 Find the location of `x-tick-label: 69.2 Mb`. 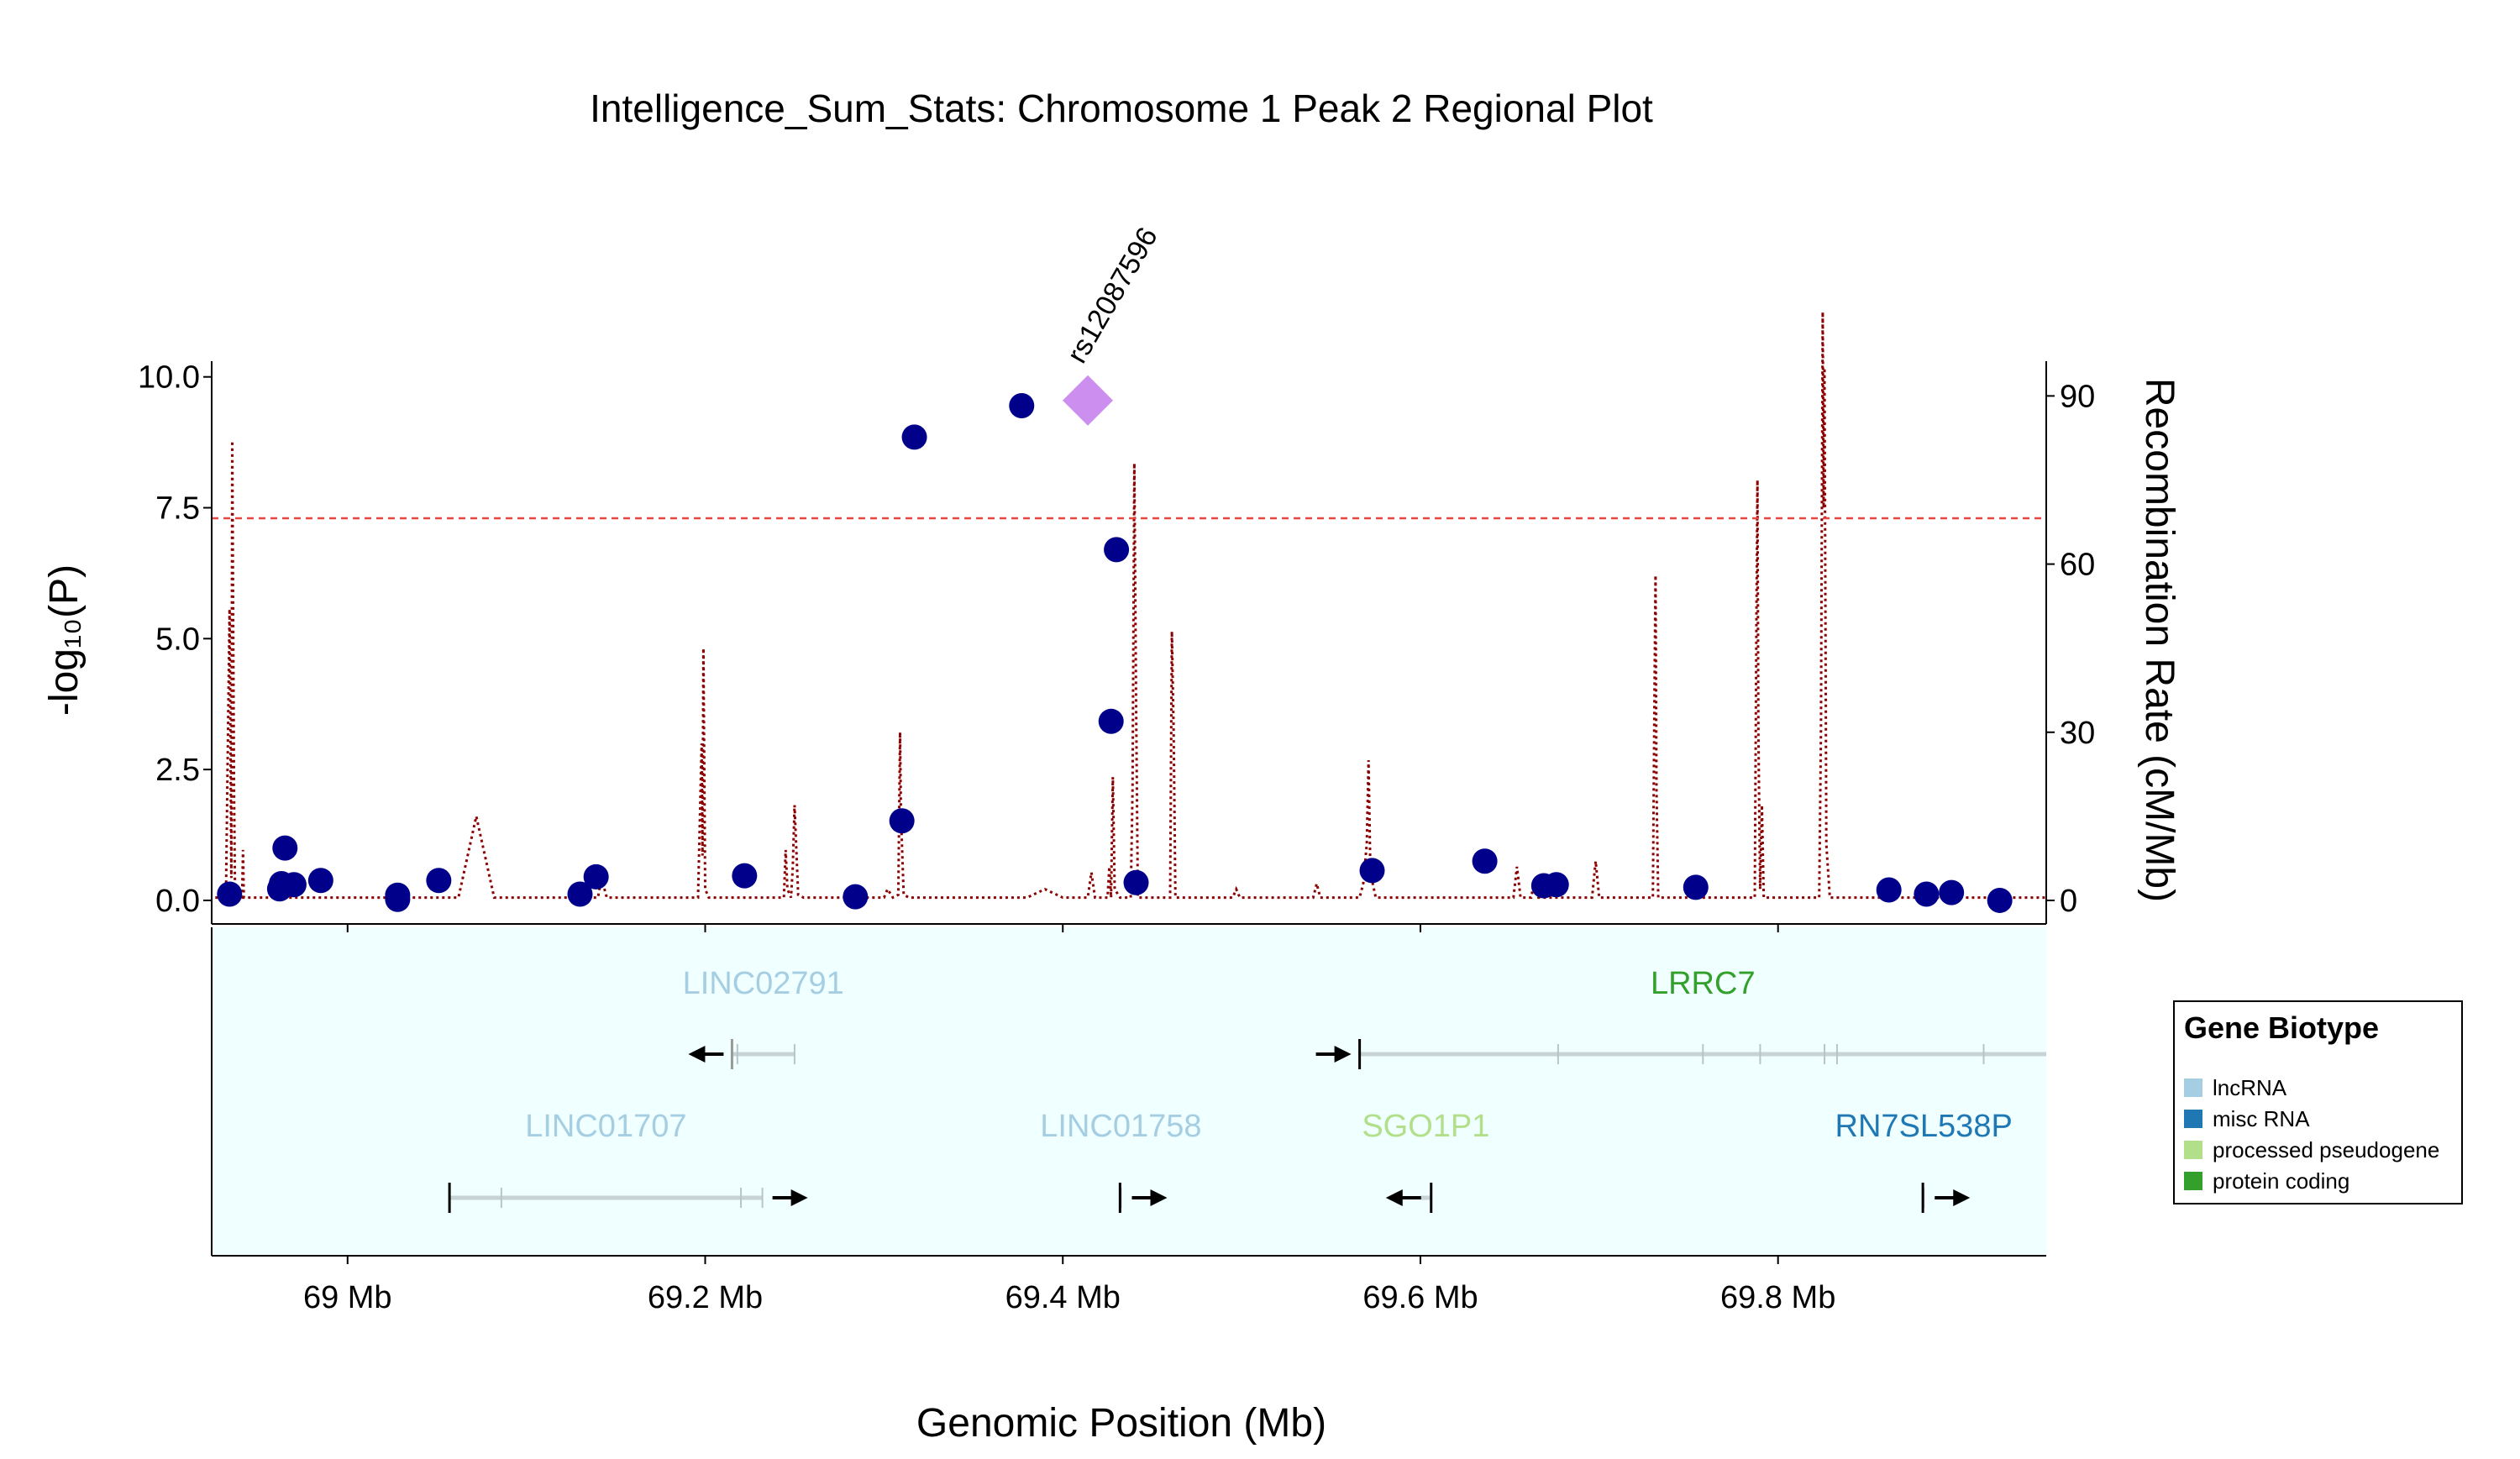

x-tick-label: 69.2 Mb is located at coordinates (705, 1297).